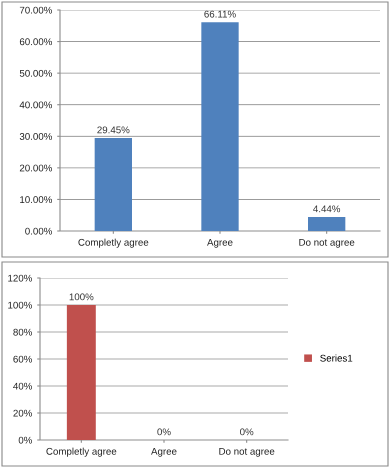 The width and height of the screenshot is (390, 468). I want to click on y-tick-label: 80%, so click(22, 332).